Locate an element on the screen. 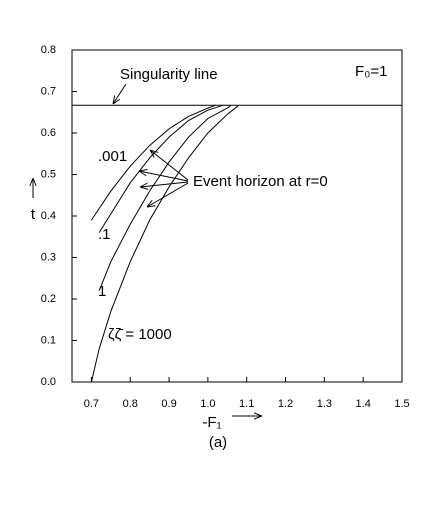  annotation: Event horizon at r=0 is located at coordinates (260, 181).